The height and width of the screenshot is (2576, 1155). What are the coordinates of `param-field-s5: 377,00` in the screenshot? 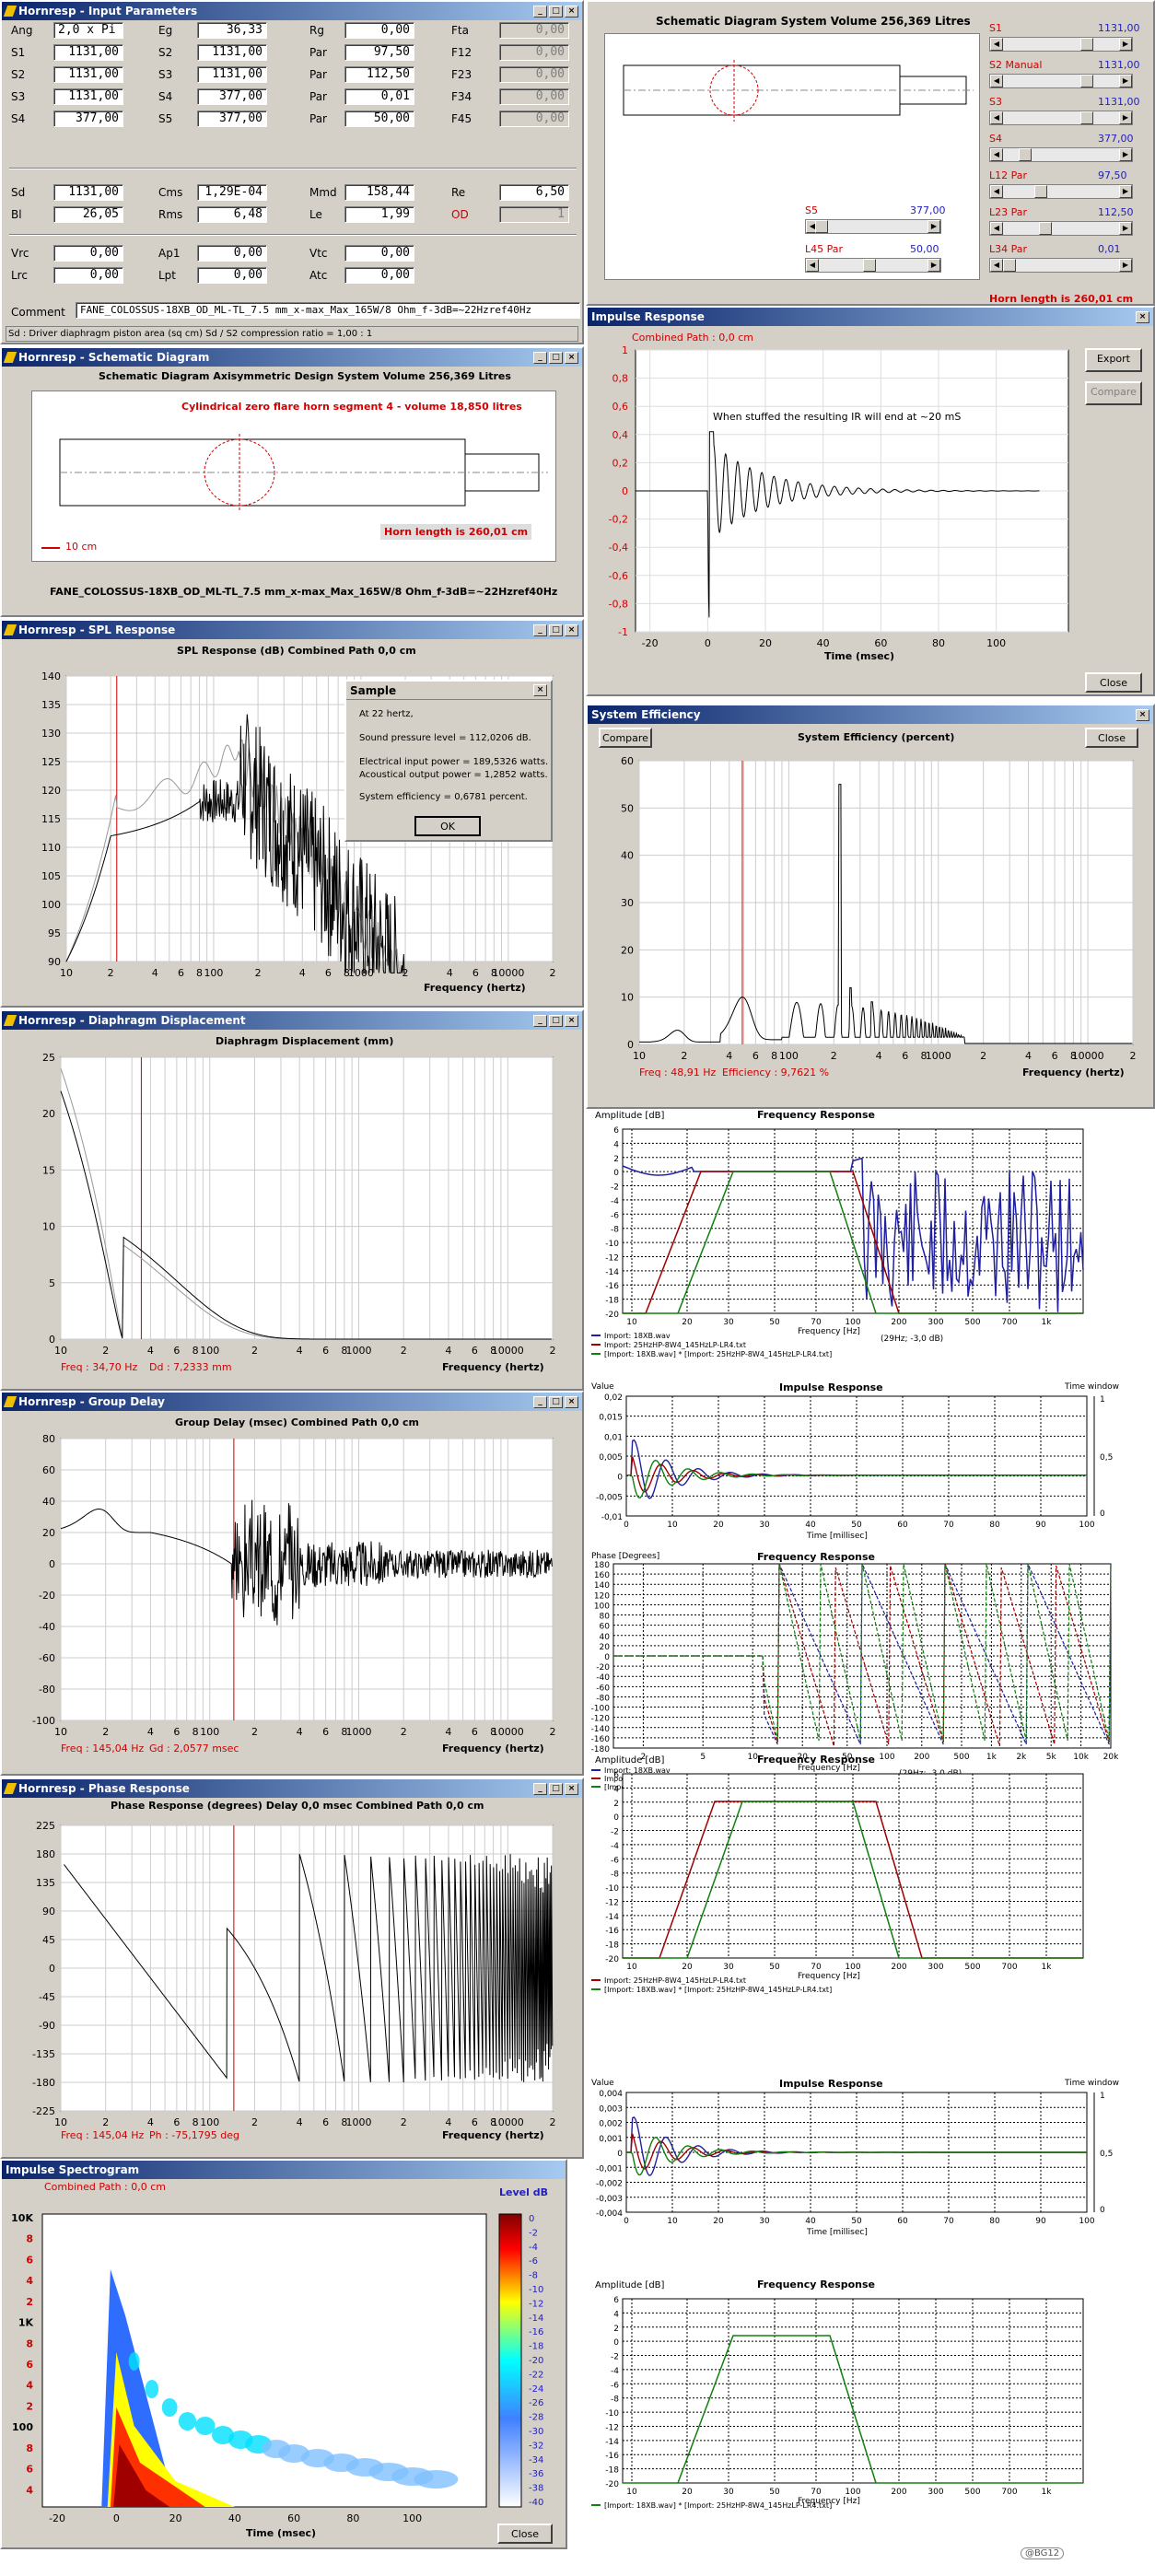 It's located at (232, 119).